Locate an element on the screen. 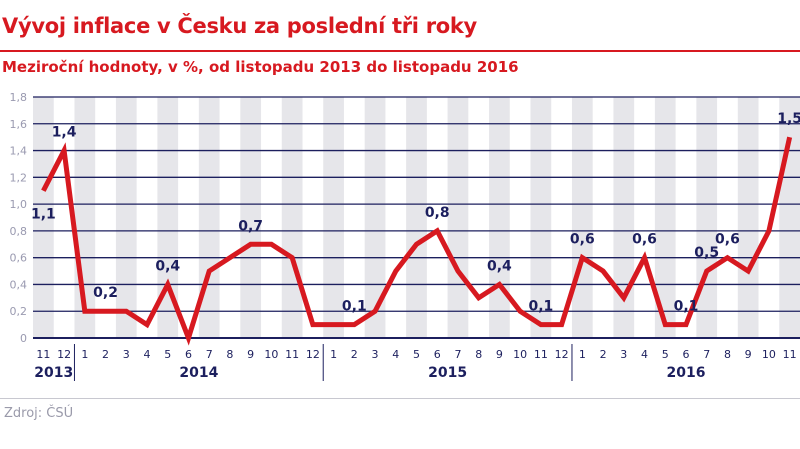  y-tick-label: 0,2 is located at coordinates (19, 311).